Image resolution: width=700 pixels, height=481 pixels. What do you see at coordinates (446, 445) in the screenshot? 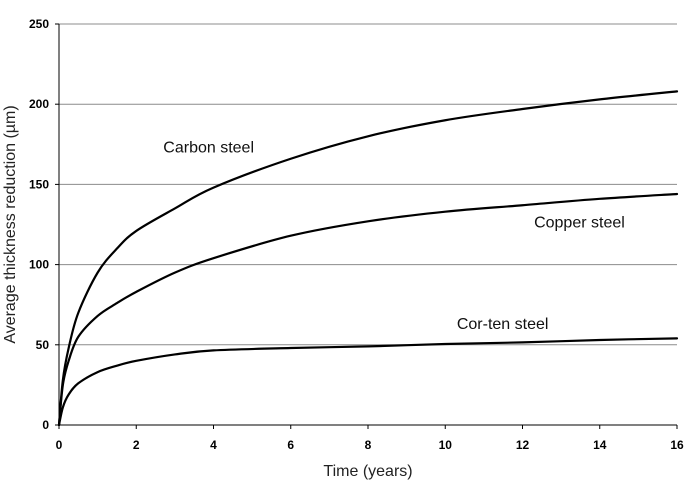
I see `x-tick-label: 10` at bounding box center [446, 445].